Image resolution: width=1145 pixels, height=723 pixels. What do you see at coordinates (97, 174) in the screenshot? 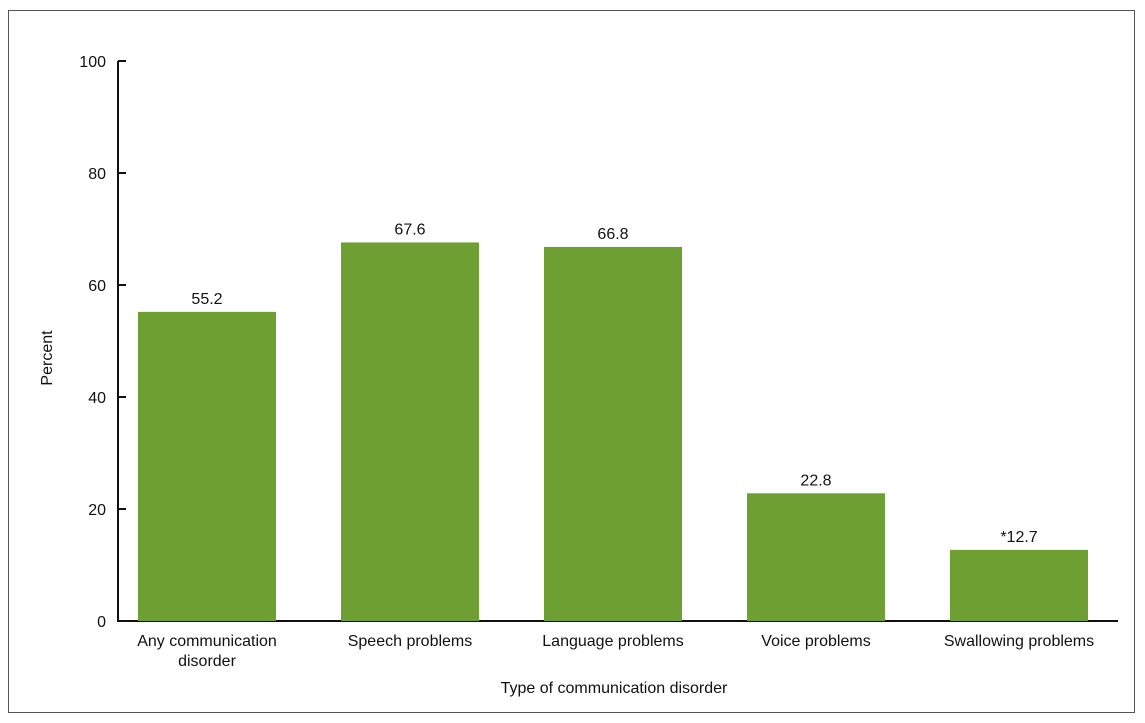
I see `y-tick-label: 80` at bounding box center [97, 174].